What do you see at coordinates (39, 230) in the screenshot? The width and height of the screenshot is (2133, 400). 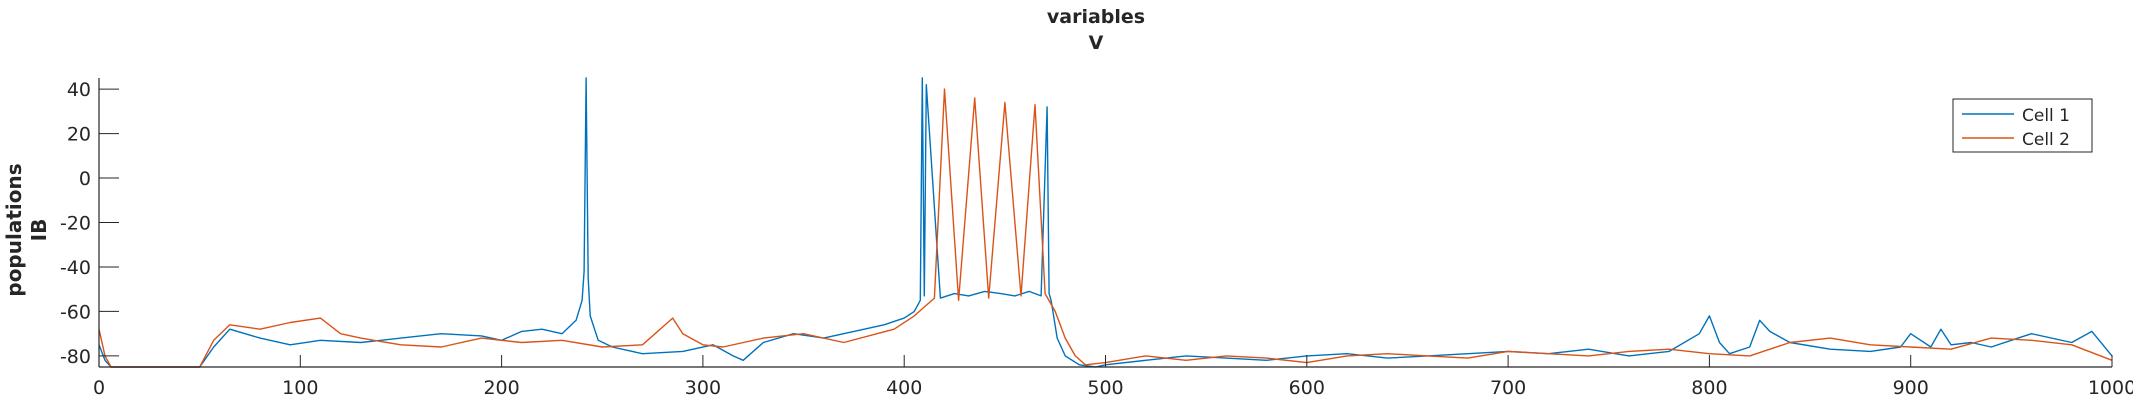 I see `y-axis-label-line-2: IB` at bounding box center [39, 230].